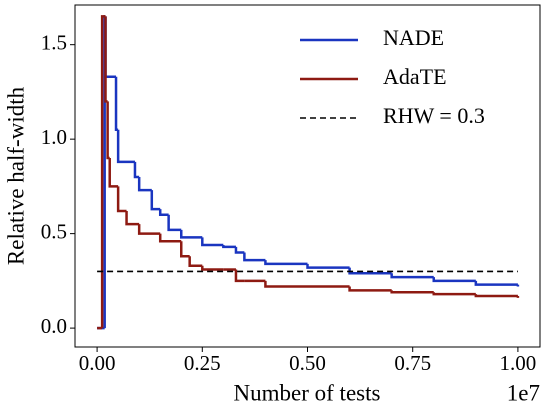 This screenshot has height=413, width=545. Describe the element at coordinates (307, 392) in the screenshot. I see `x-axis-label: Number of tests` at that location.